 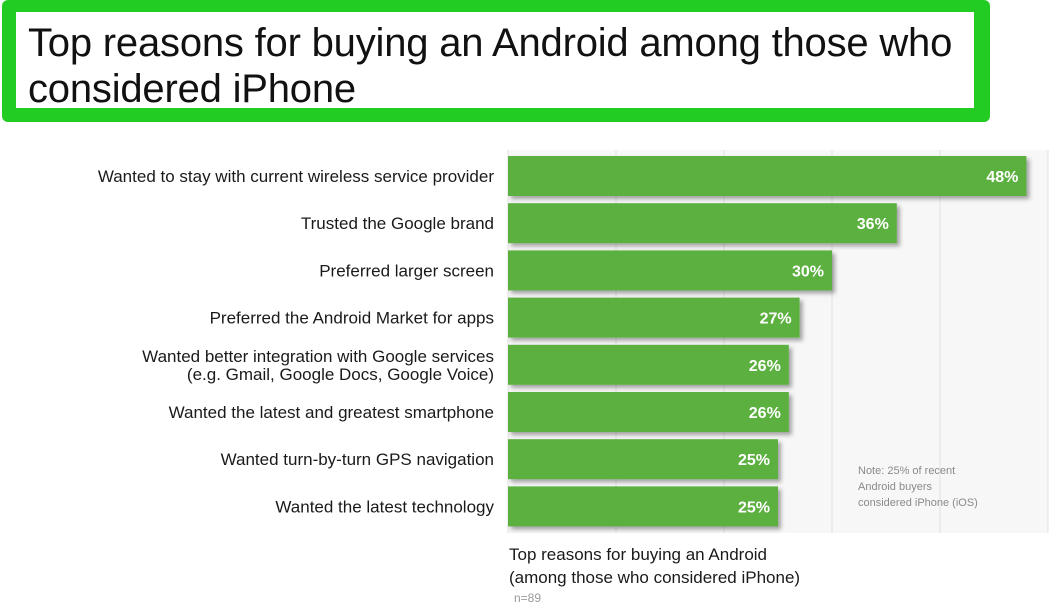 I want to click on data-label: 27%, so click(x=776, y=319).